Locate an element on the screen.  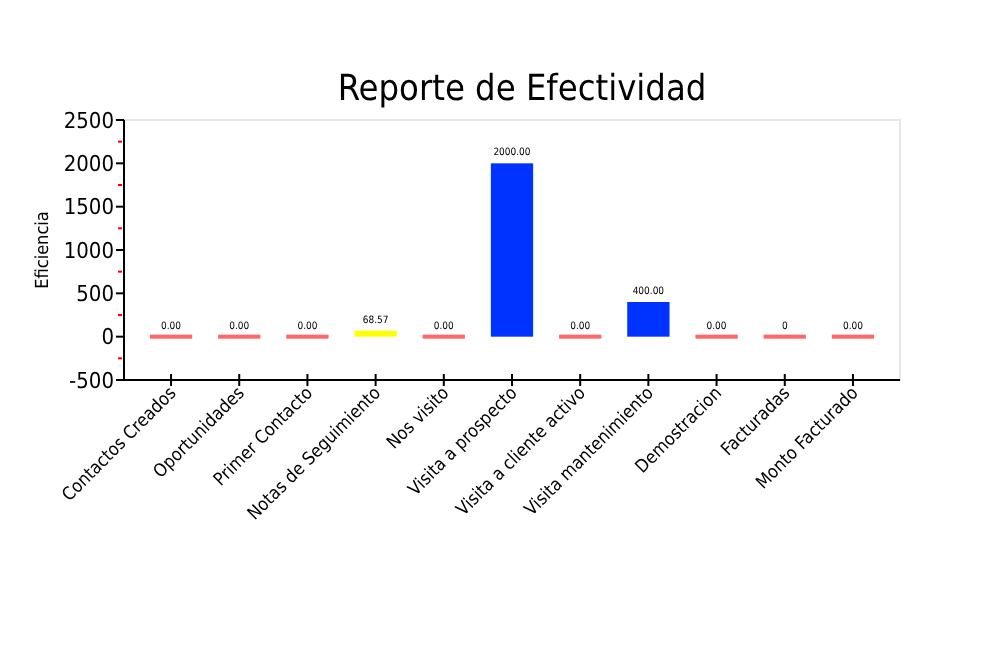
y-tick-label: -500 is located at coordinates (91, 380).